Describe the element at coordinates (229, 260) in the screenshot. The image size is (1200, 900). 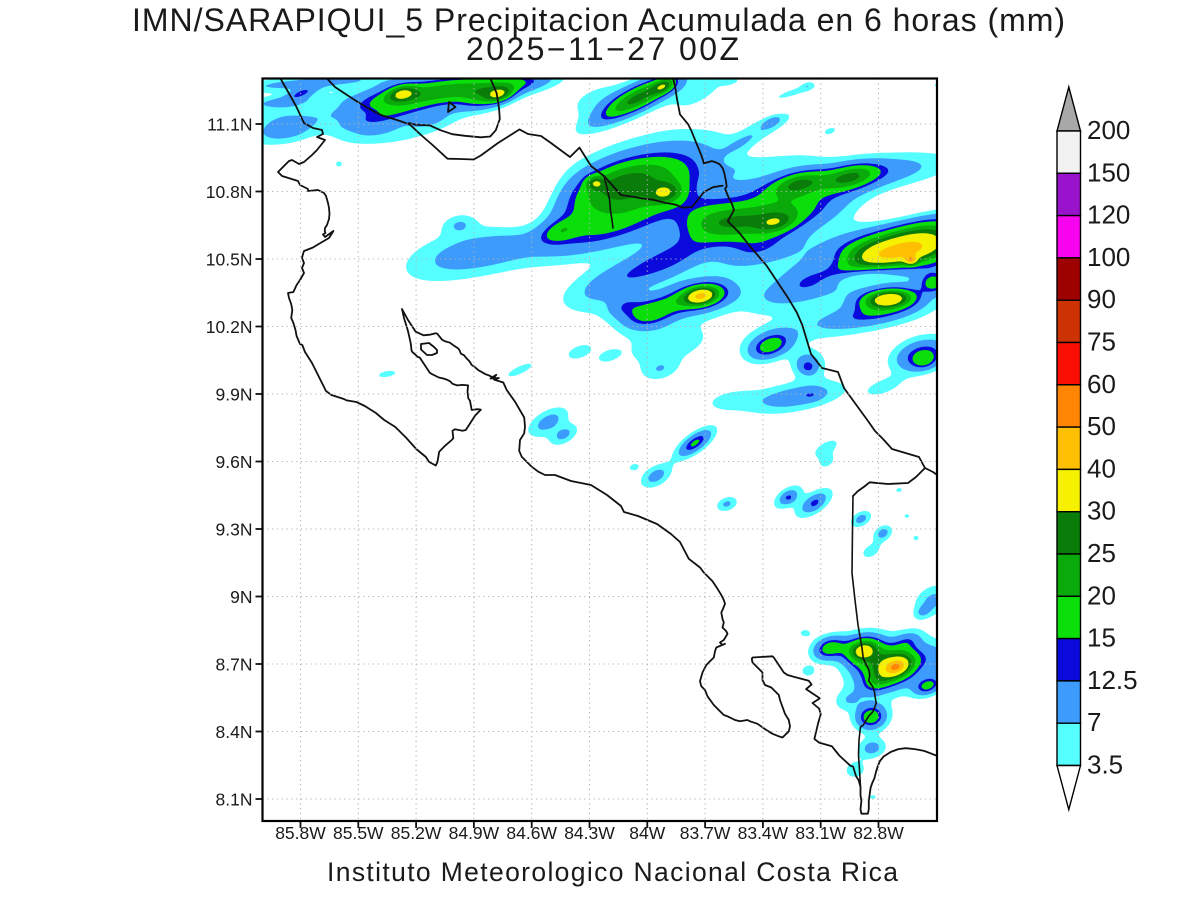
I see `svg-text: 10.5N` at that location.